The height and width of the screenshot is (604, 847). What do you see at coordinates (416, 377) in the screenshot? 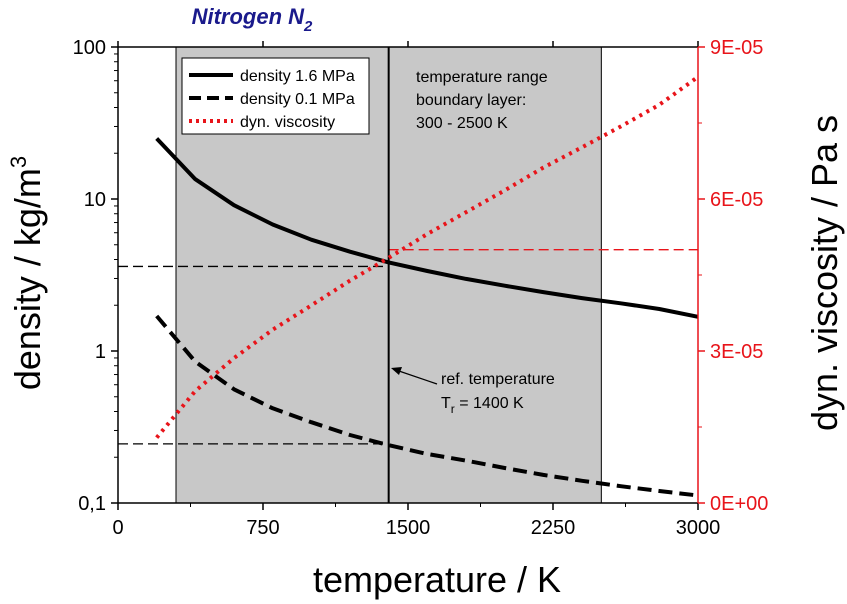
I see `ref-arrow-shaft` at bounding box center [416, 377].